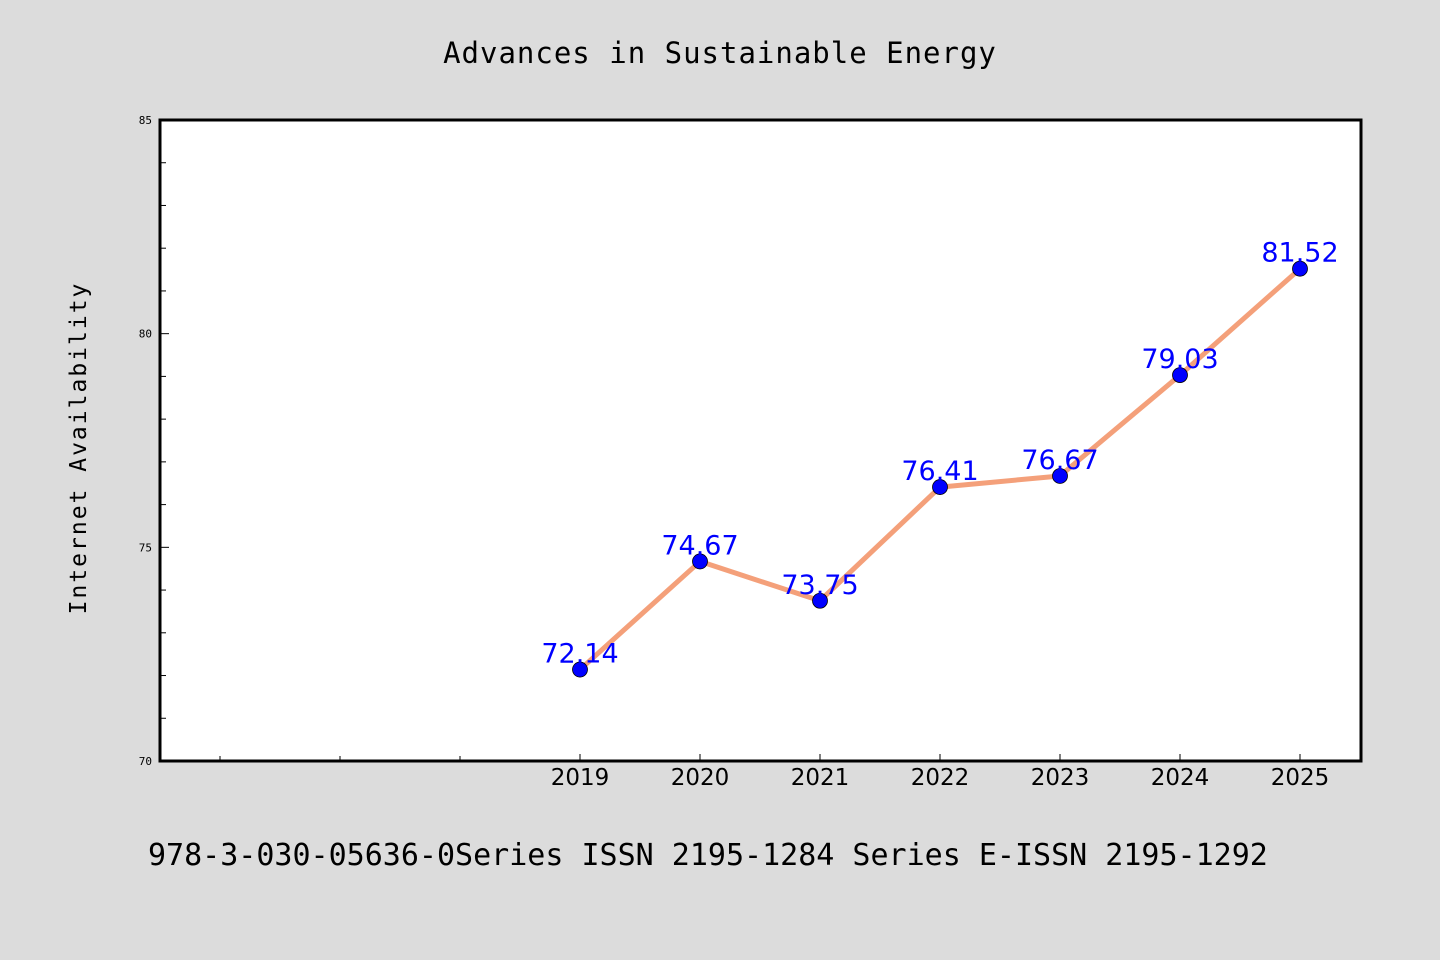 This screenshot has height=960, width=1440. What do you see at coordinates (699, 545) in the screenshot?
I see `data-label: 74.67` at bounding box center [699, 545].